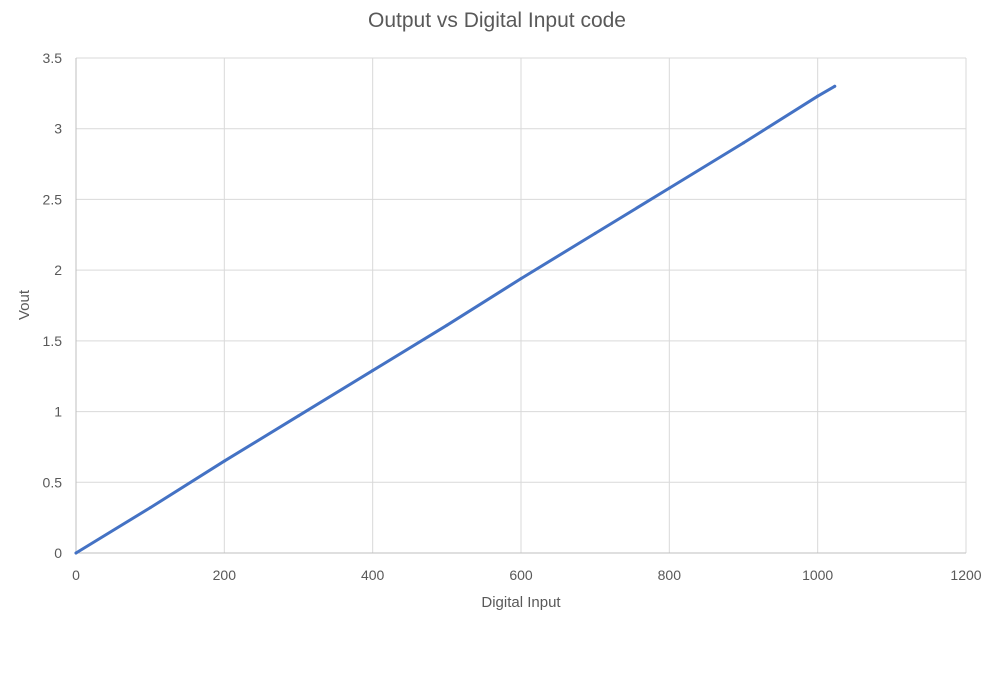  What do you see at coordinates (53, 58) in the screenshot?
I see `y-tick-label: 3.5` at bounding box center [53, 58].